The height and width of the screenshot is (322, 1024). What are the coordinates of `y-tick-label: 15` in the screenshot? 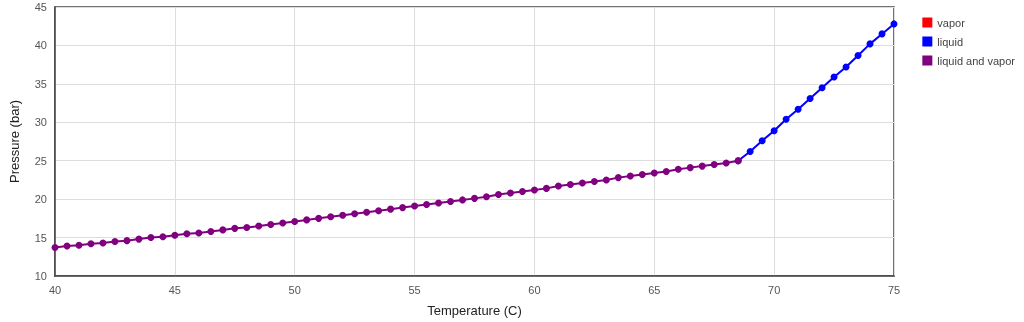 It's located at (40, 237).